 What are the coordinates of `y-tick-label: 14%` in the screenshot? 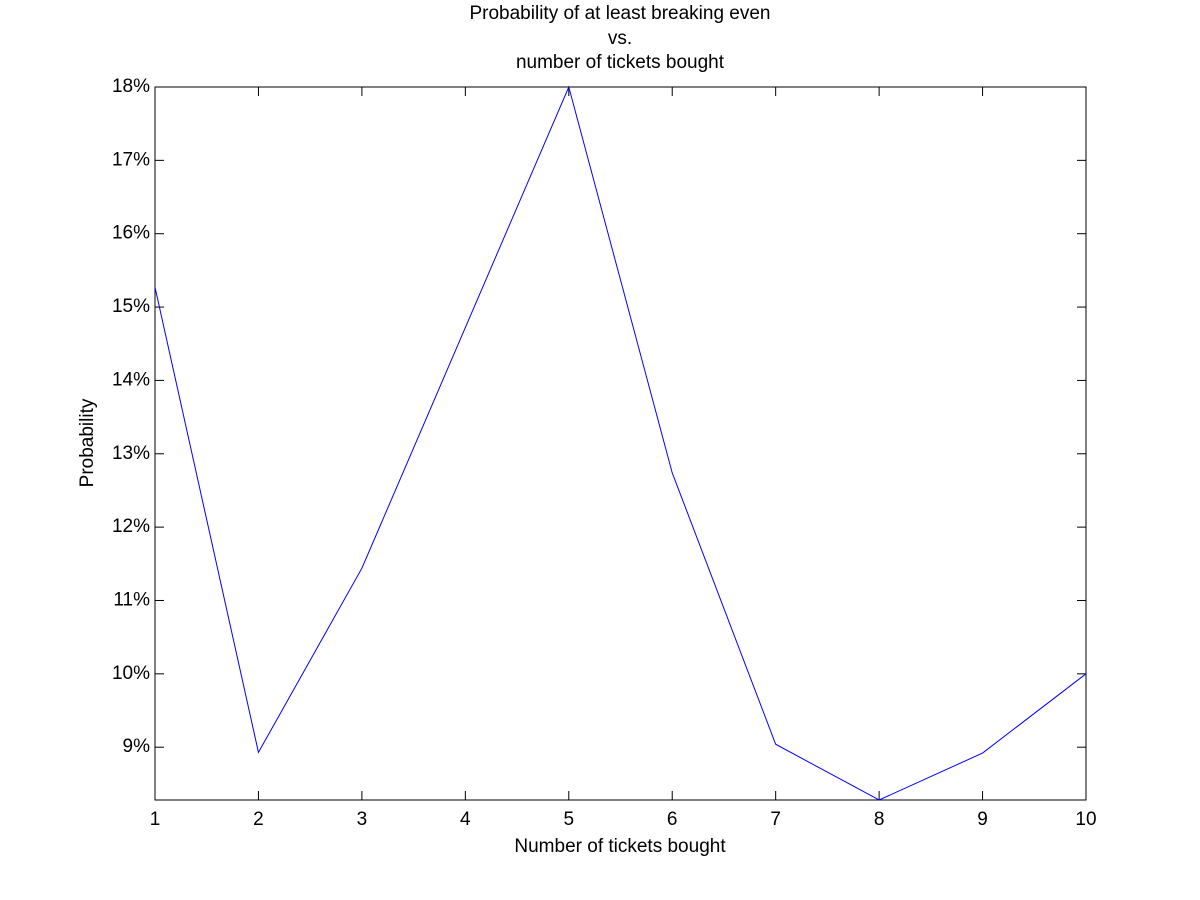 It's located at (131, 379).